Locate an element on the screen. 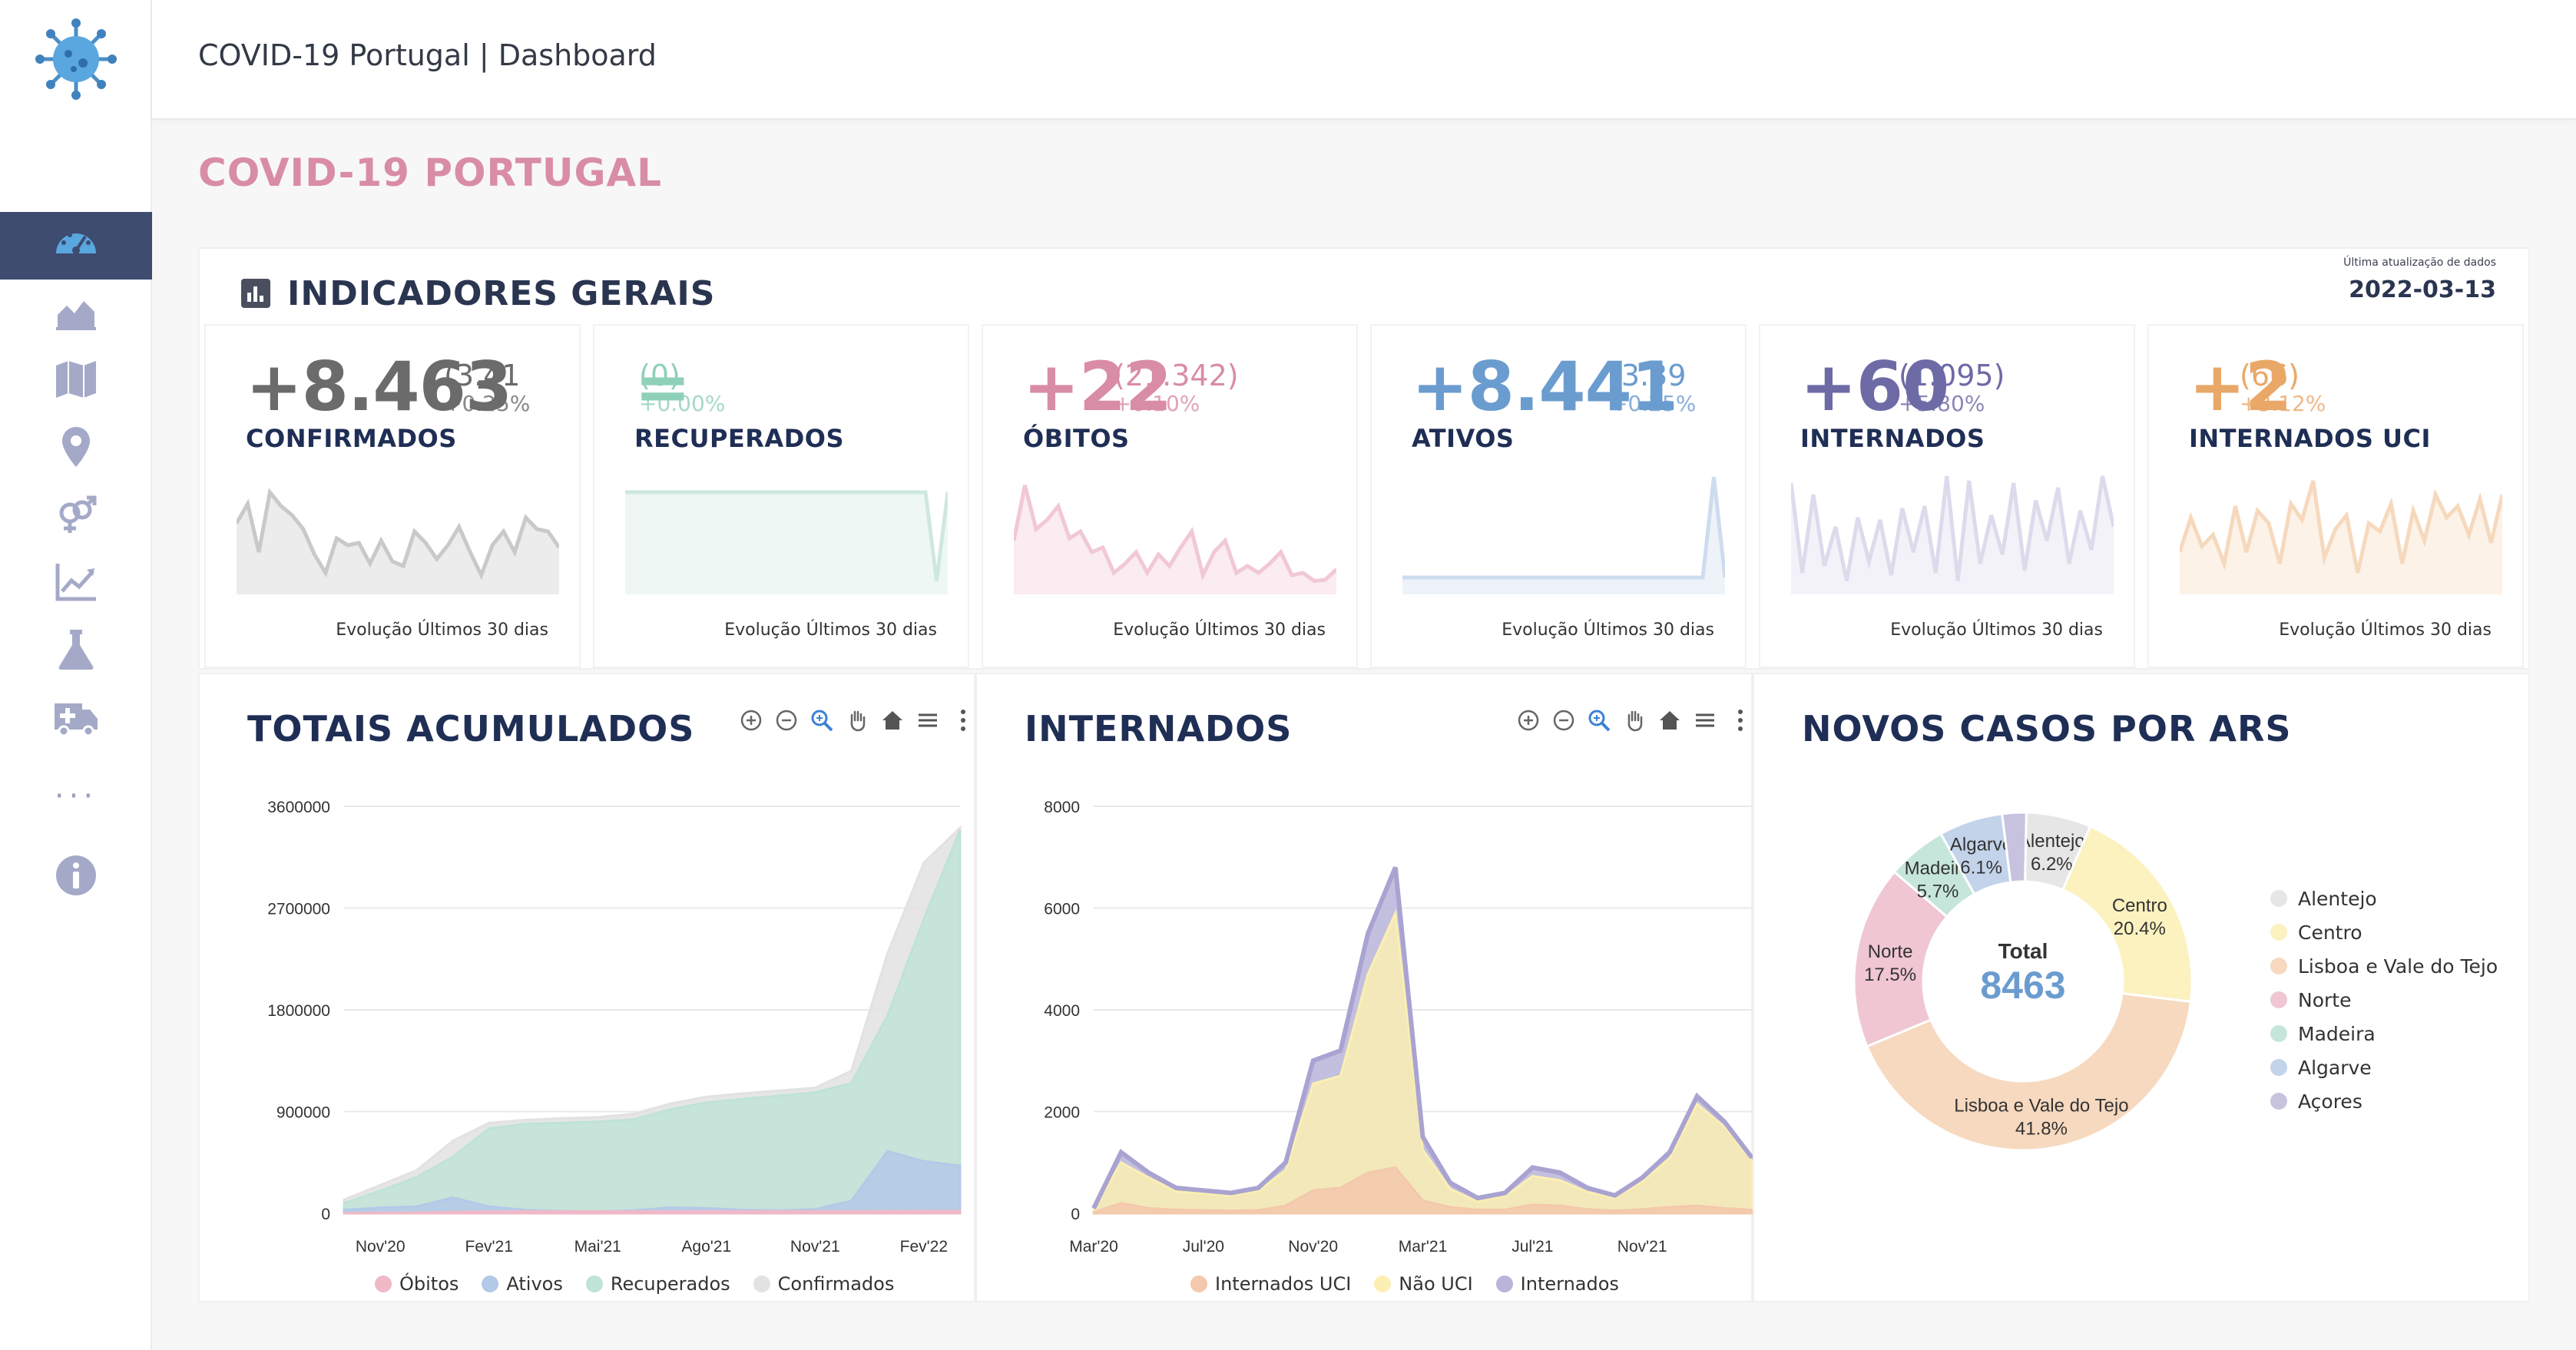 The height and width of the screenshot is (1350, 2576). nav-gender is located at coordinates (76, 516).